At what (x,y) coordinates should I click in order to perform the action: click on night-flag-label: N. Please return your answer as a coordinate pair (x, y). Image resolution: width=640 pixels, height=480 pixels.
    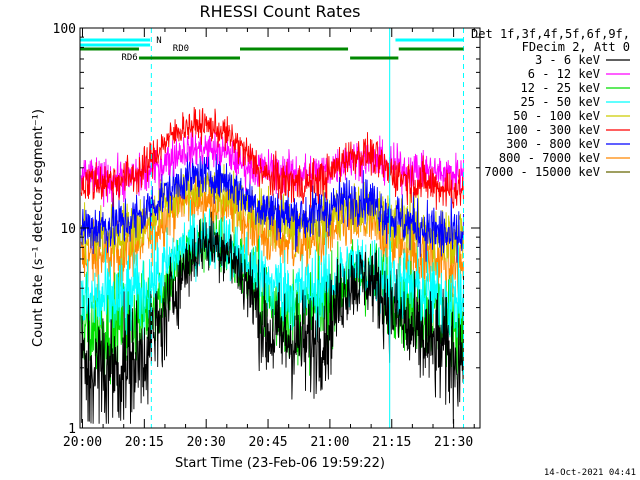
    Looking at the image, I should click on (158, 41).